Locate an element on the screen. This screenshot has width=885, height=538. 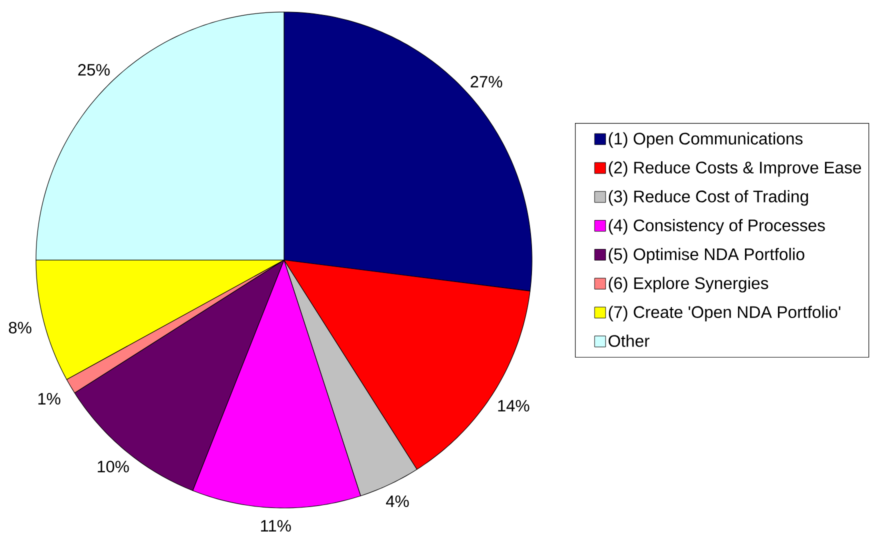
data-label: 10% is located at coordinates (113, 466).